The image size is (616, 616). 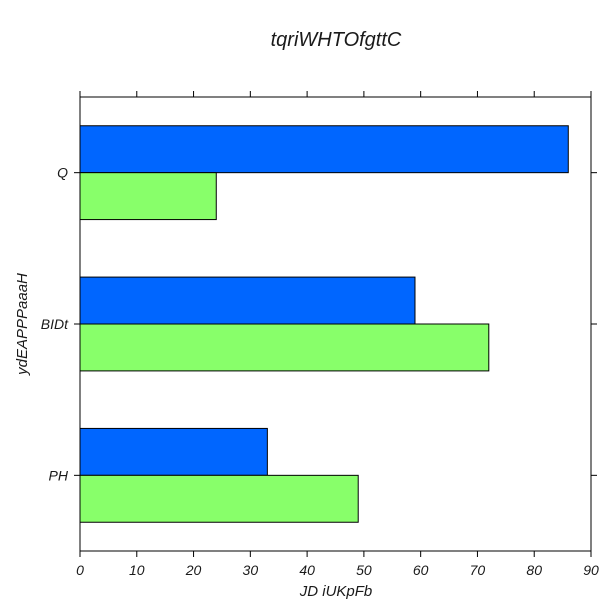 I want to click on x-tick-label: 60, so click(x=421, y=570).